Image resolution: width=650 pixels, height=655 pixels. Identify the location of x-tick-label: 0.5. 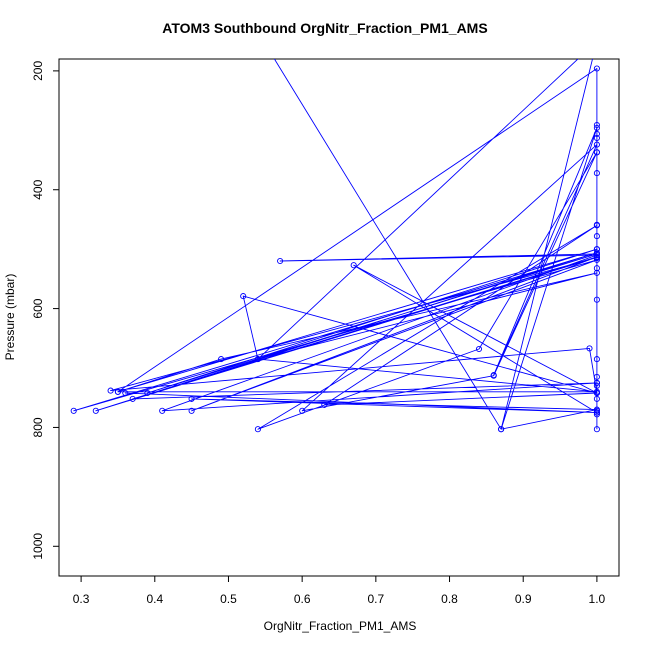
(228, 599).